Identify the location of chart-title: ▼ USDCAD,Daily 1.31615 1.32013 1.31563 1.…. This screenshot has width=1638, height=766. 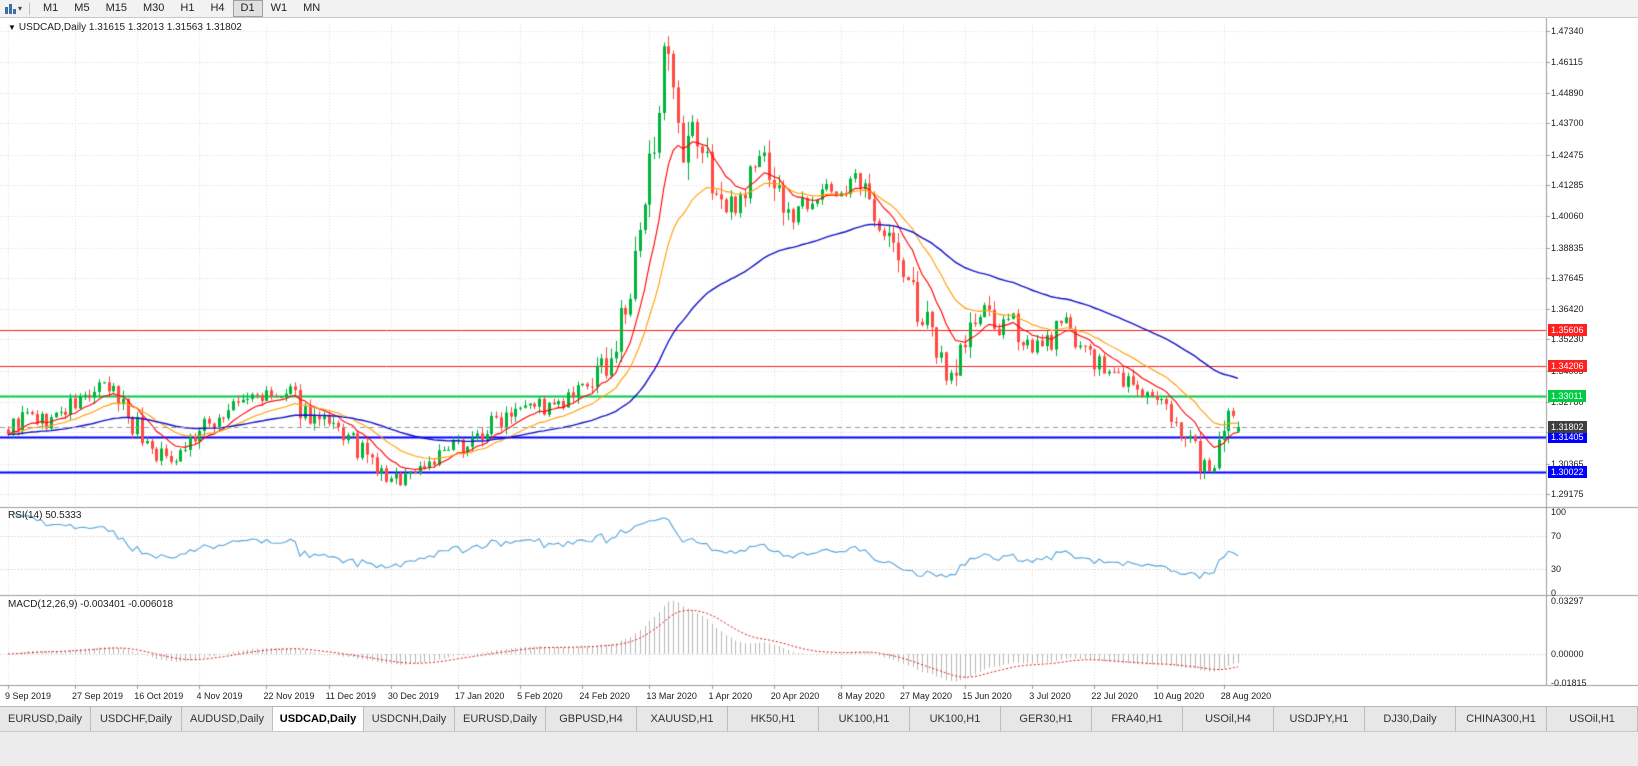
(125, 27).